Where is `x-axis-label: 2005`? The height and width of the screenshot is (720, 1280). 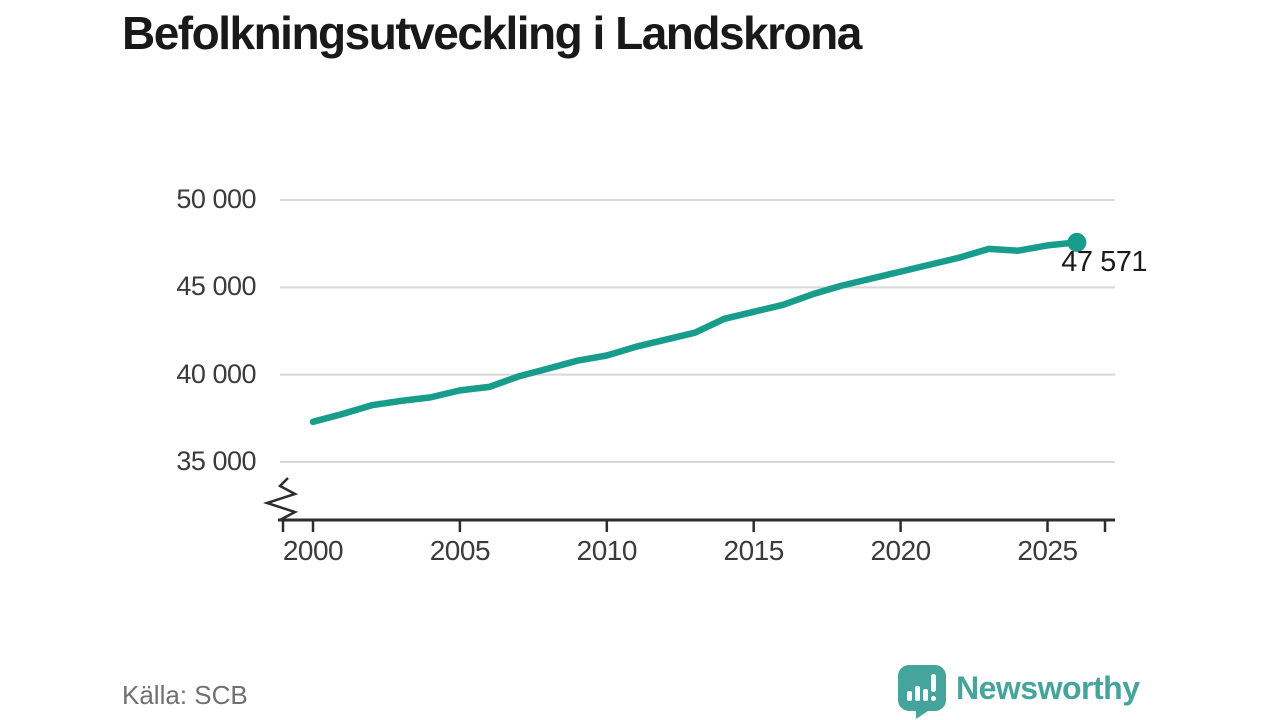 x-axis-label: 2005 is located at coordinates (460, 550).